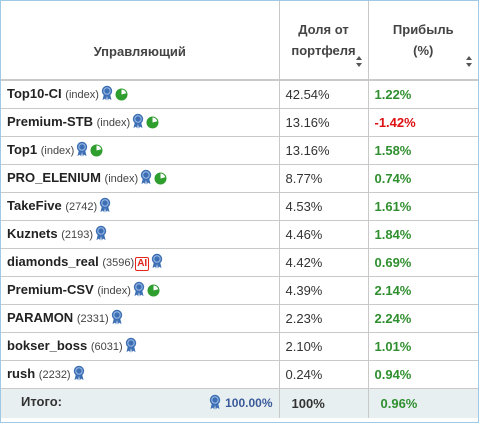  What do you see at coordinates (142, 263) in the screenshot?
I see `ai-badge: AI` at bounding box center [142, 263].